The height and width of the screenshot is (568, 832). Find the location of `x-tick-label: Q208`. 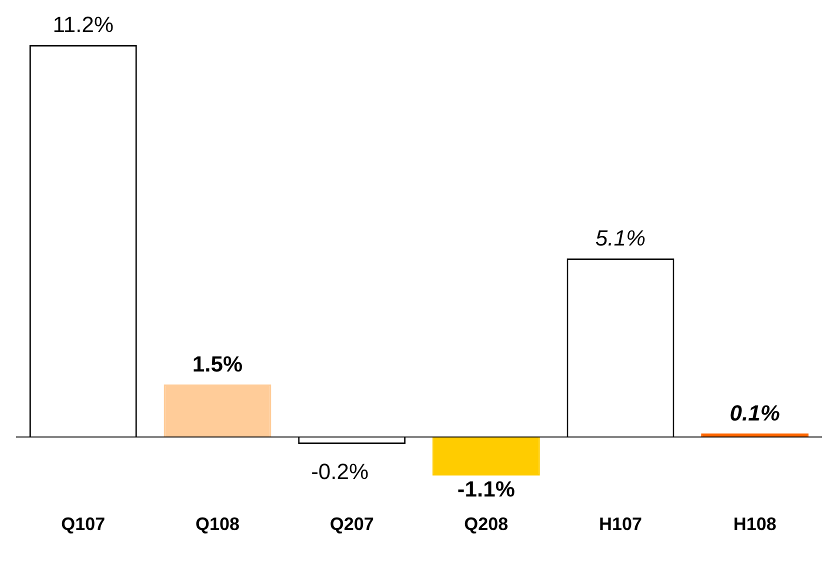

x-tick-label: Q208 is located at coordinates (486, 524).